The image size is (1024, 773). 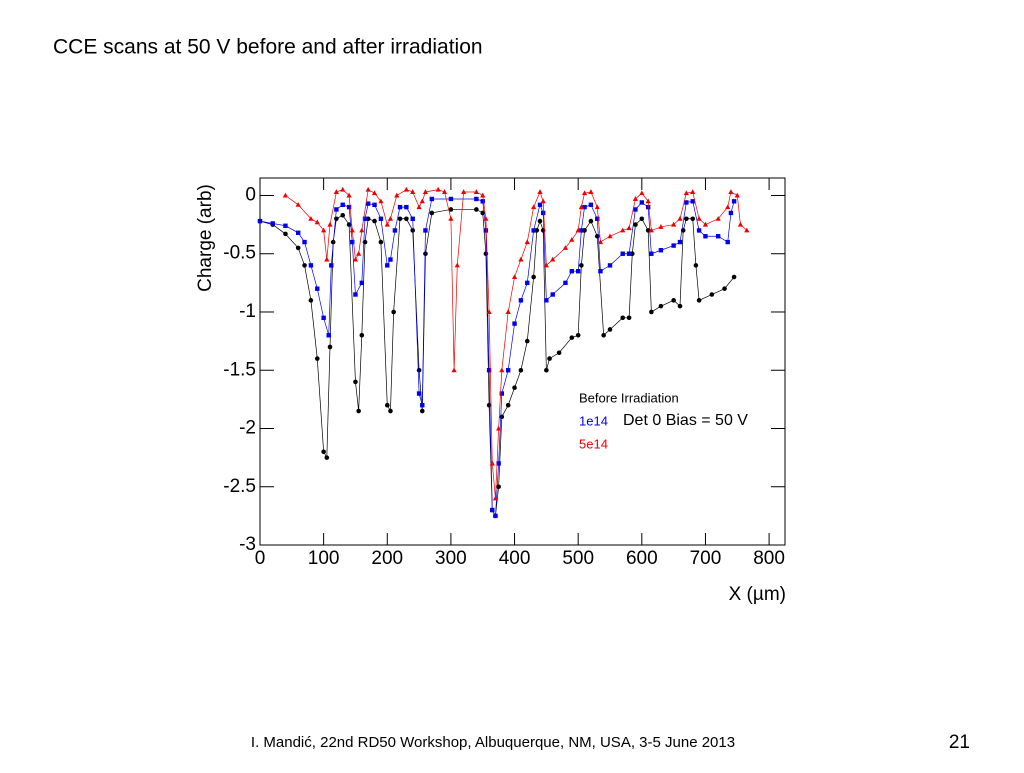 I want to click on y-tick-label: -2, so click(x=247, y=428).